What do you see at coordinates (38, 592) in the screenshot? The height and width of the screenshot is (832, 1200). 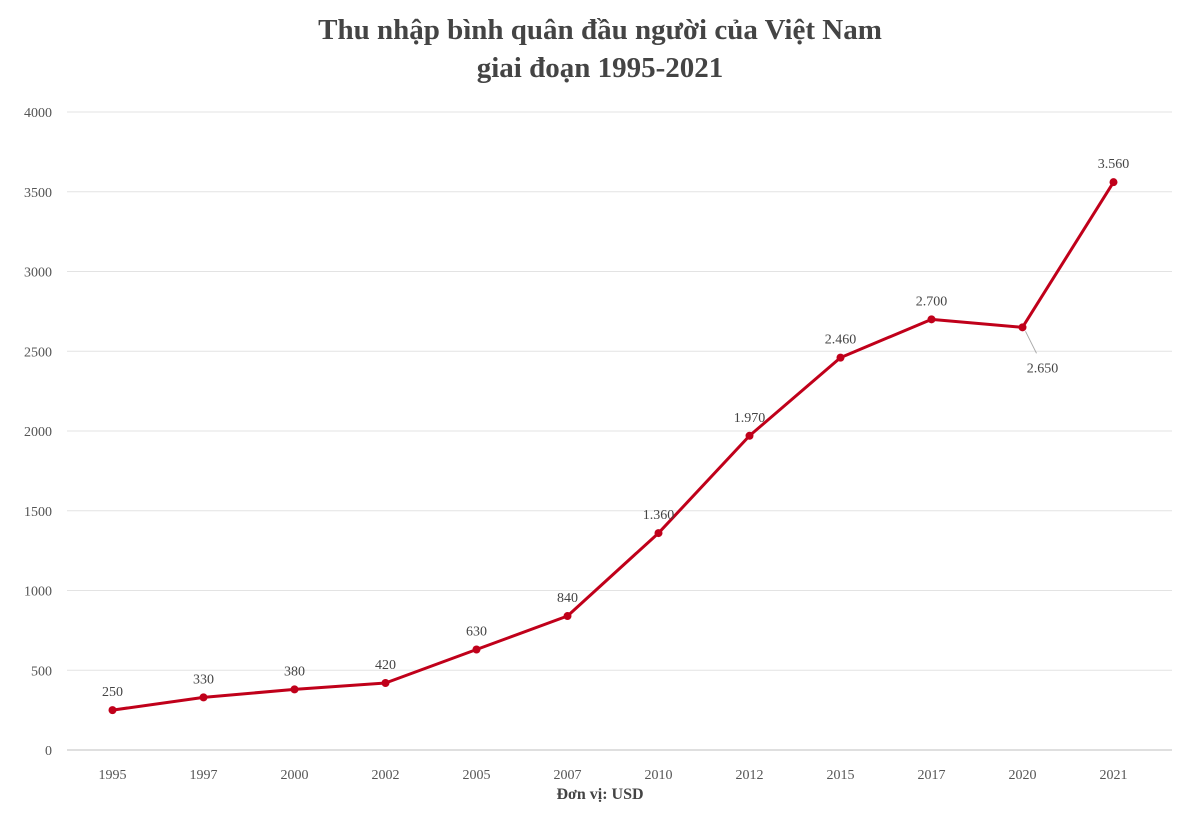 I see `y-tick-label: 1000` at bounding box center [38, 592].